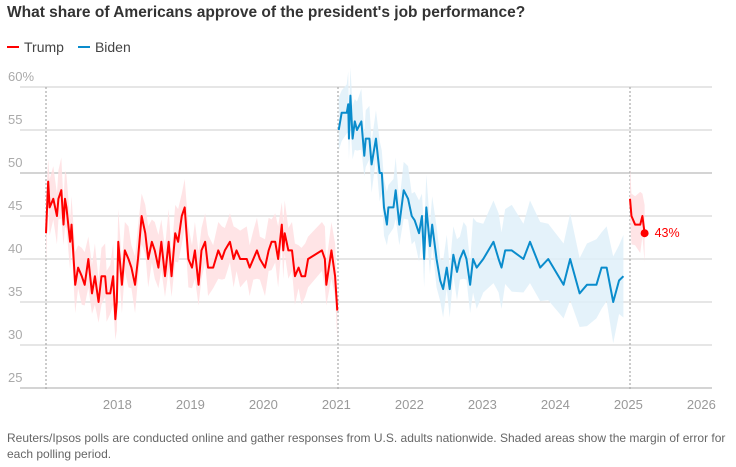  What do you see at coordinates (263, 404) in the screenshot?
I see `x-tick-label: 2020` at bounding box center [263, 404].